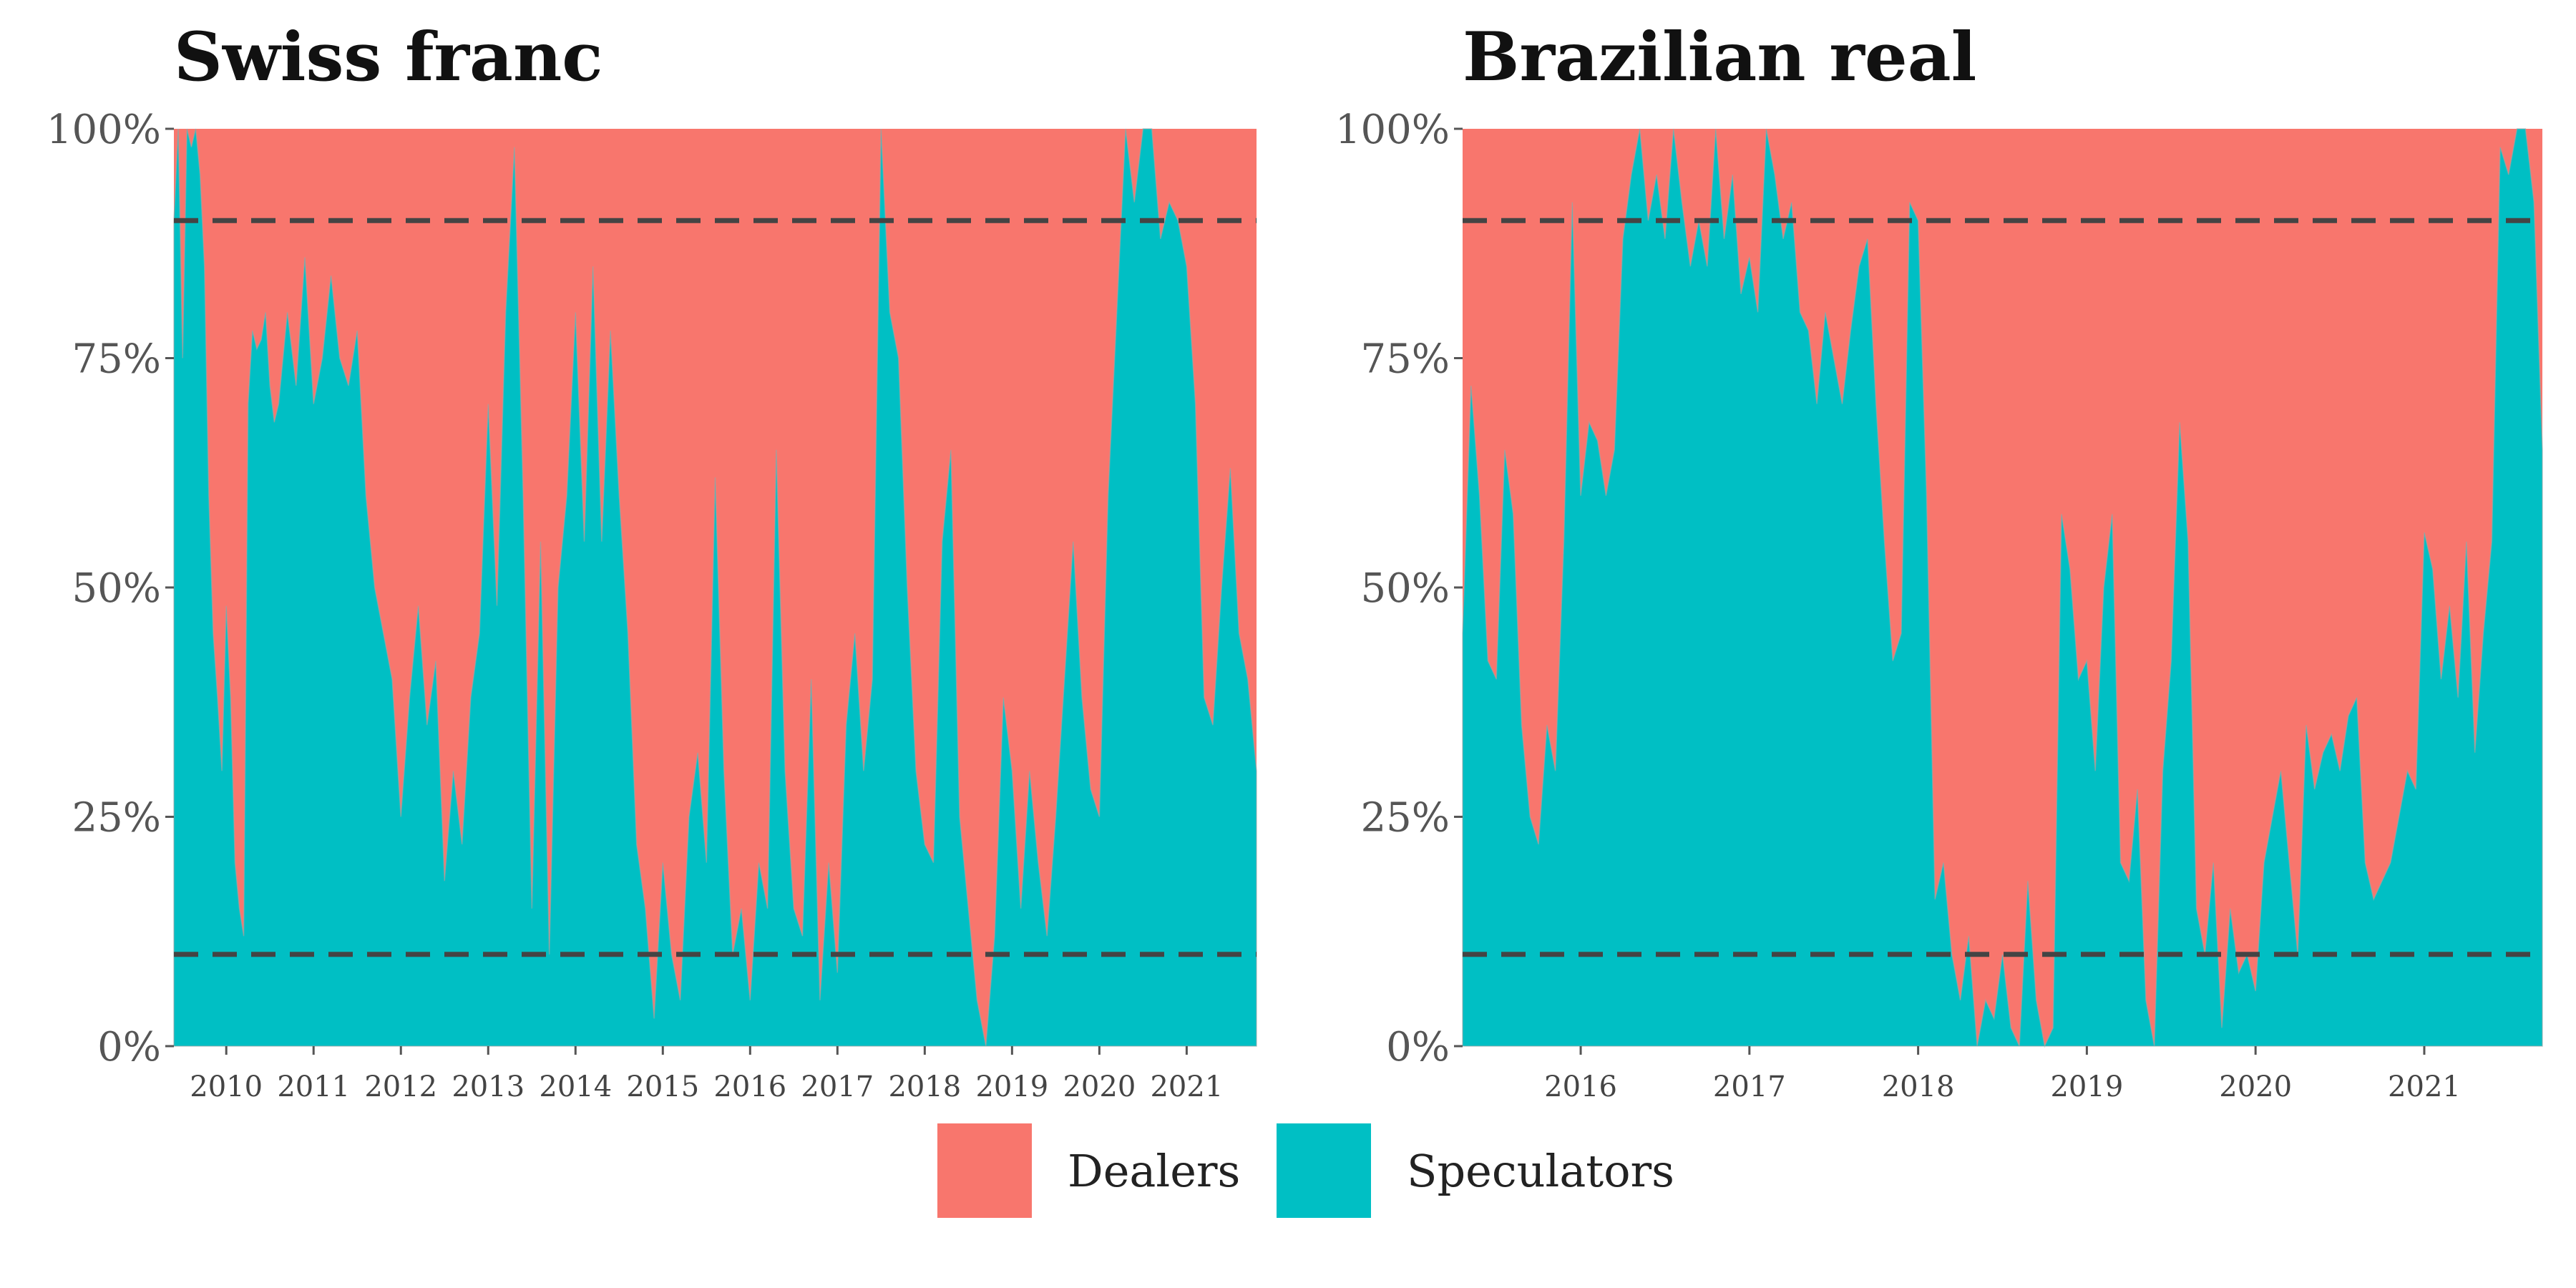  What do you see at coordinates (1154, 1171) in the screenshot?
I see `legend-label-dealers: Dealers` at bounding box center [1154, 1171].